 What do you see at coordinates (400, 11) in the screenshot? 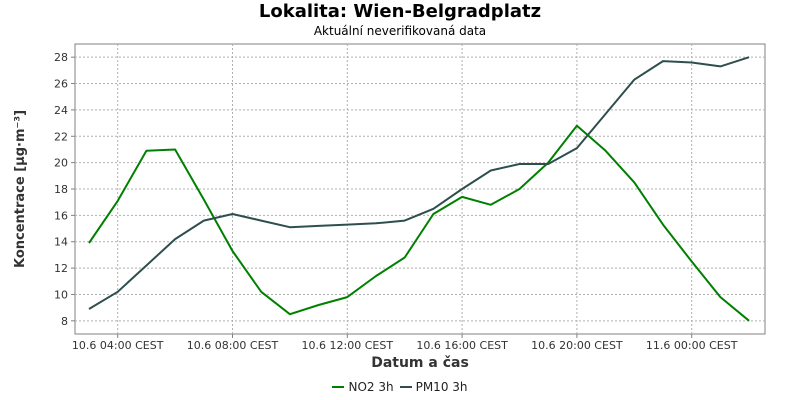
I see `chart-title: Lokalita: Wien-Belgradplatz` at bounding box center [400, 11].